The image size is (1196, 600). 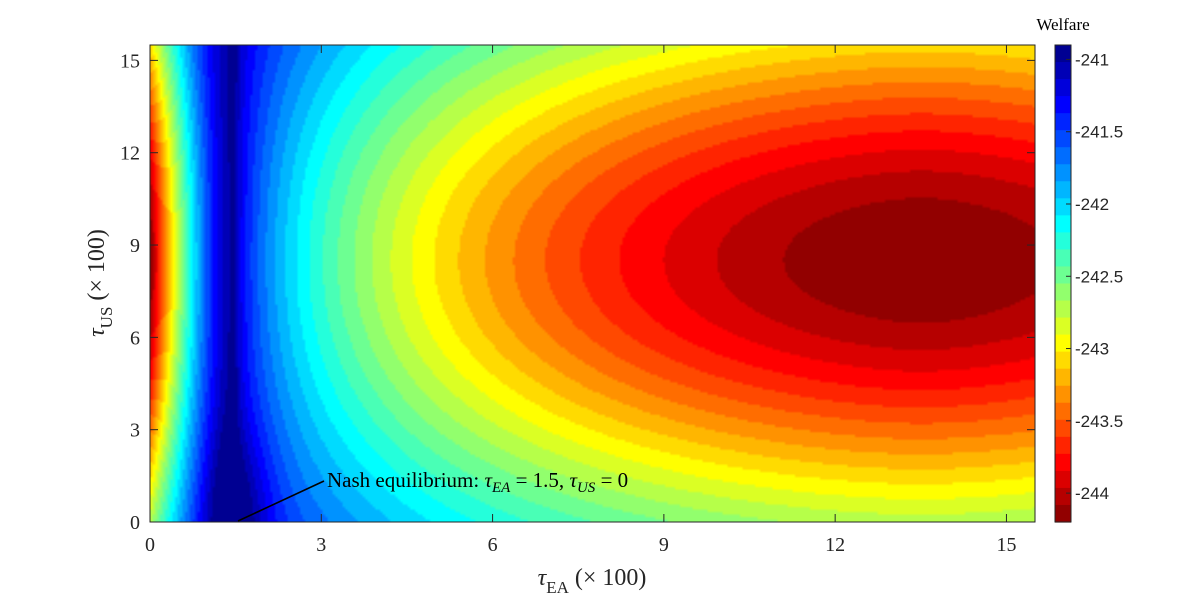 I want to click on y-tick-label: 9, so click(x=135, y=246).